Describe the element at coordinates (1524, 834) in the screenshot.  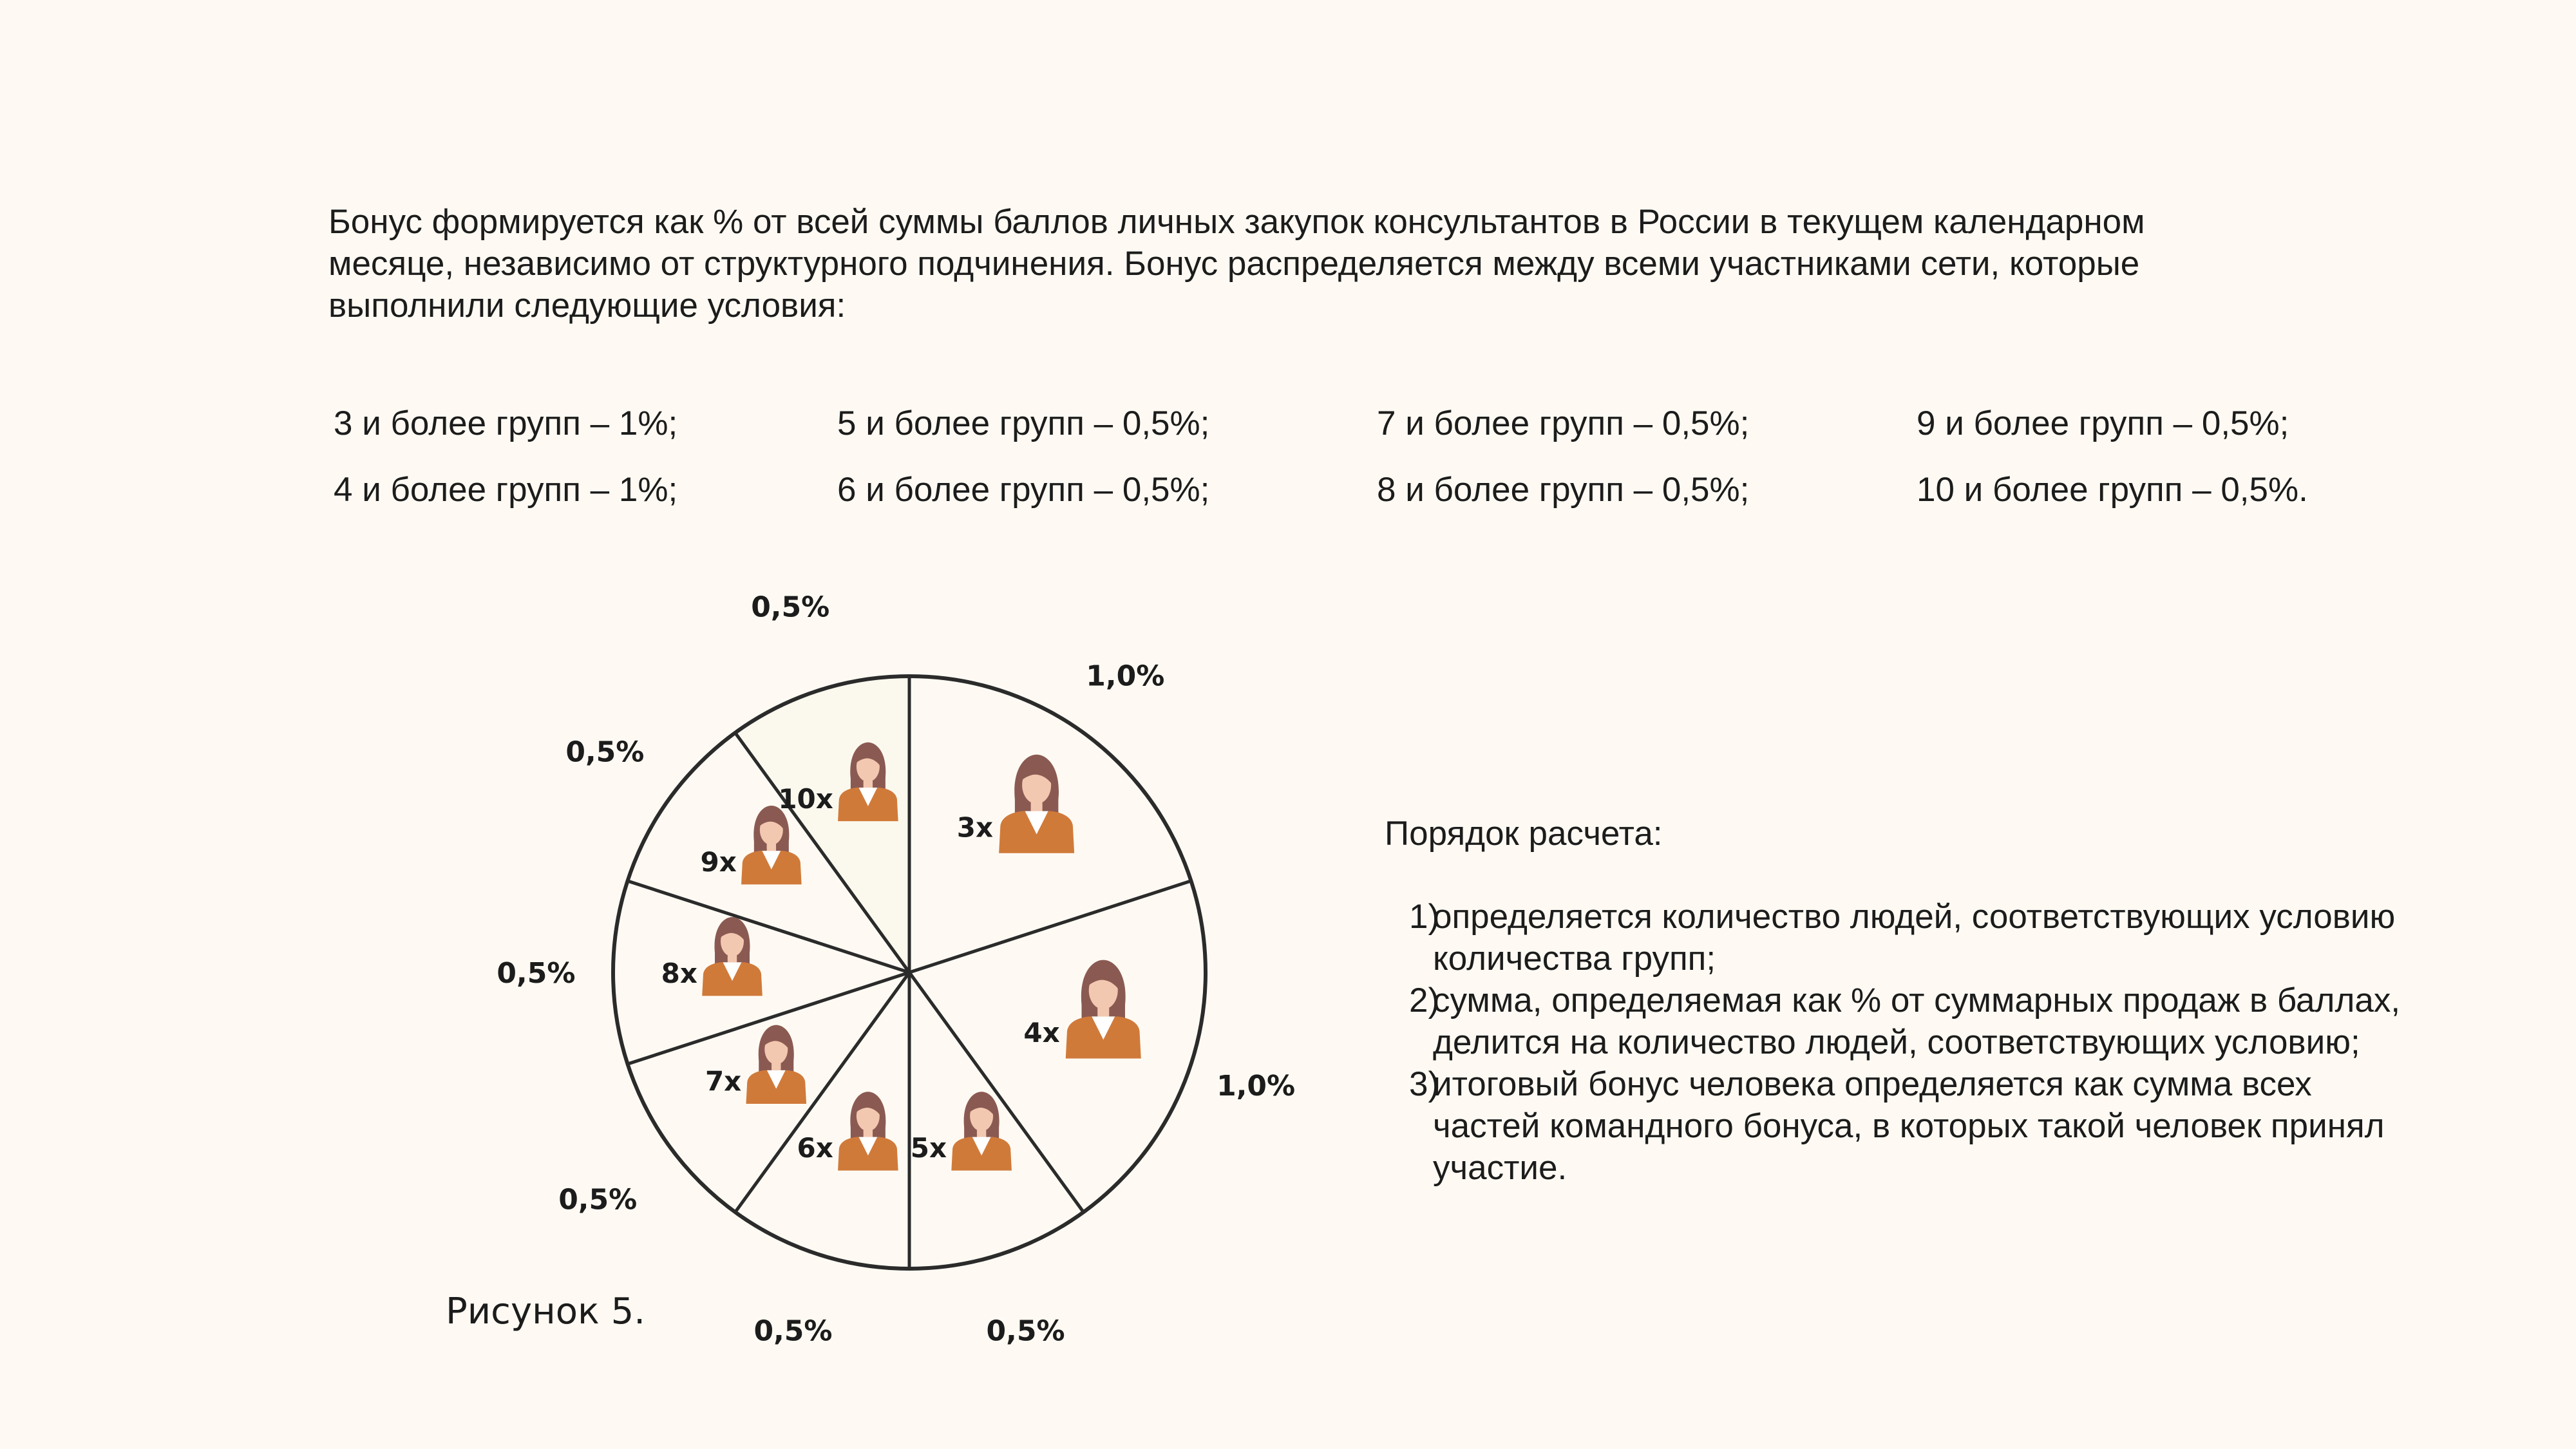
I see `calculation-title: Порядок расчета:` at that location.